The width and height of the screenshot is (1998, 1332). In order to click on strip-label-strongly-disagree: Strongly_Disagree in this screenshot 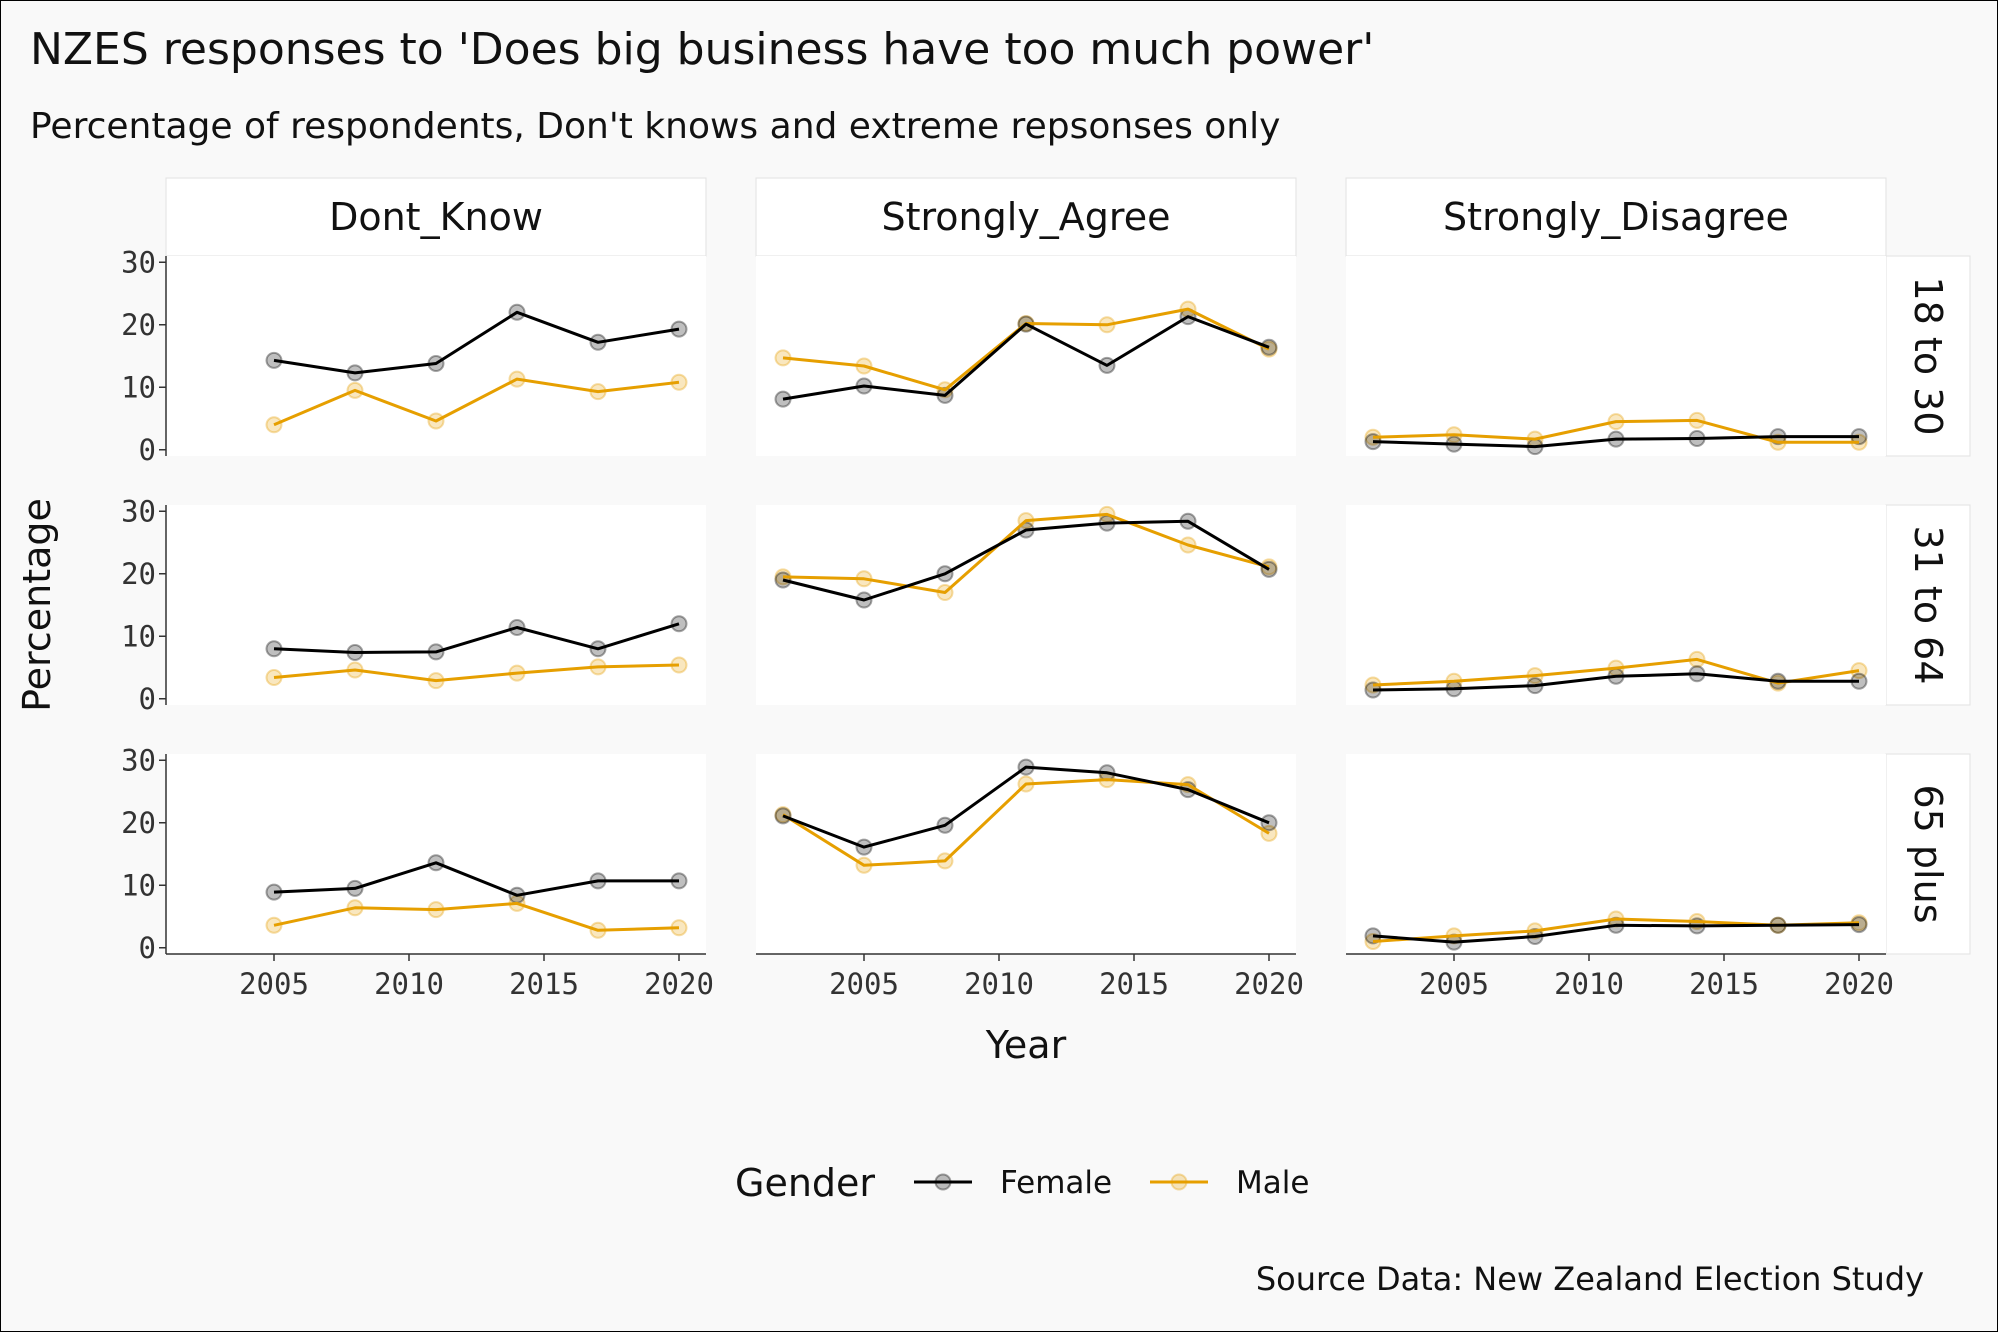, I will do `click(1616, 217)`.